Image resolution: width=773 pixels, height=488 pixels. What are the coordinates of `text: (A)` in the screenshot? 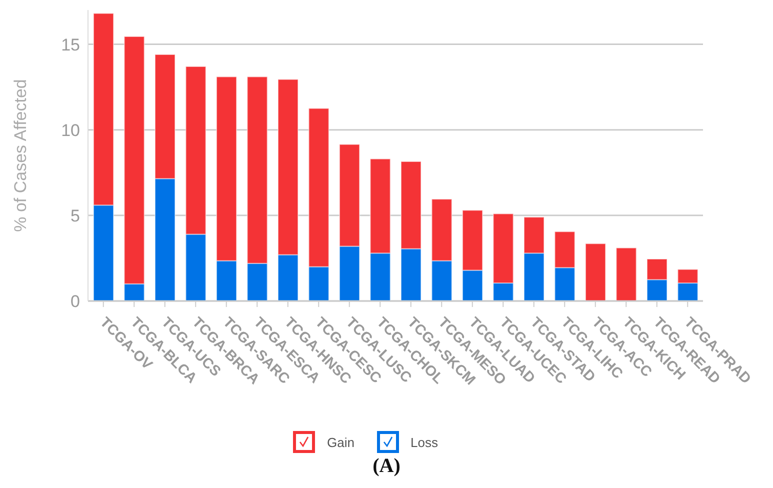 It's located at (387, 466).